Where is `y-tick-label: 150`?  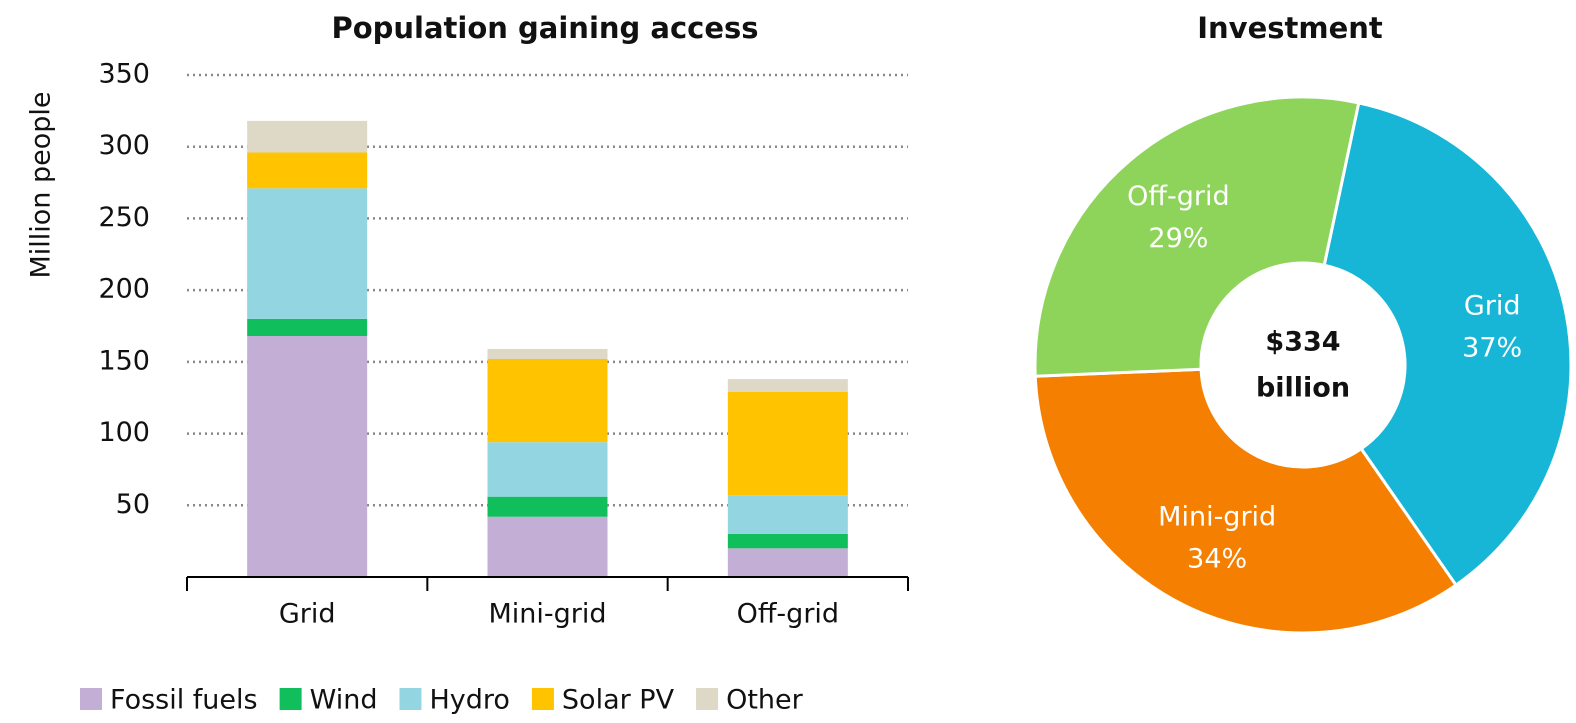 y-tick-label: 150 is located at coordinates (124, 360).